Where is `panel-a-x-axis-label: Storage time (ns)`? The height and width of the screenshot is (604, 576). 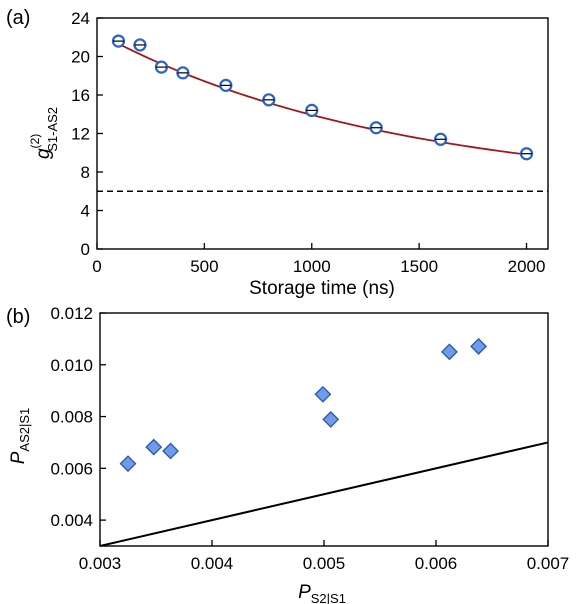 panel-a-x-axis-label: Storage time (ns) is located at coordinates (322, 288).